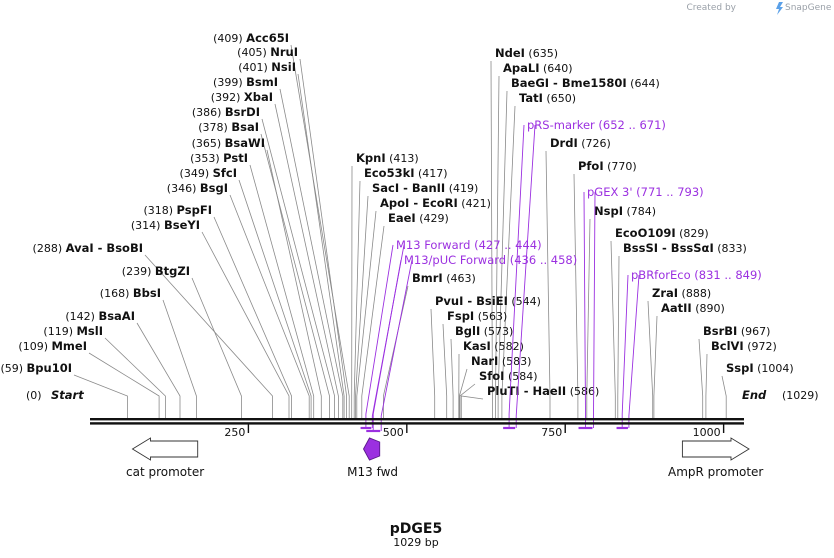 This screenshot has width=834, height=558. I want to click on enzyme-line-mmei, so click(124, 385).